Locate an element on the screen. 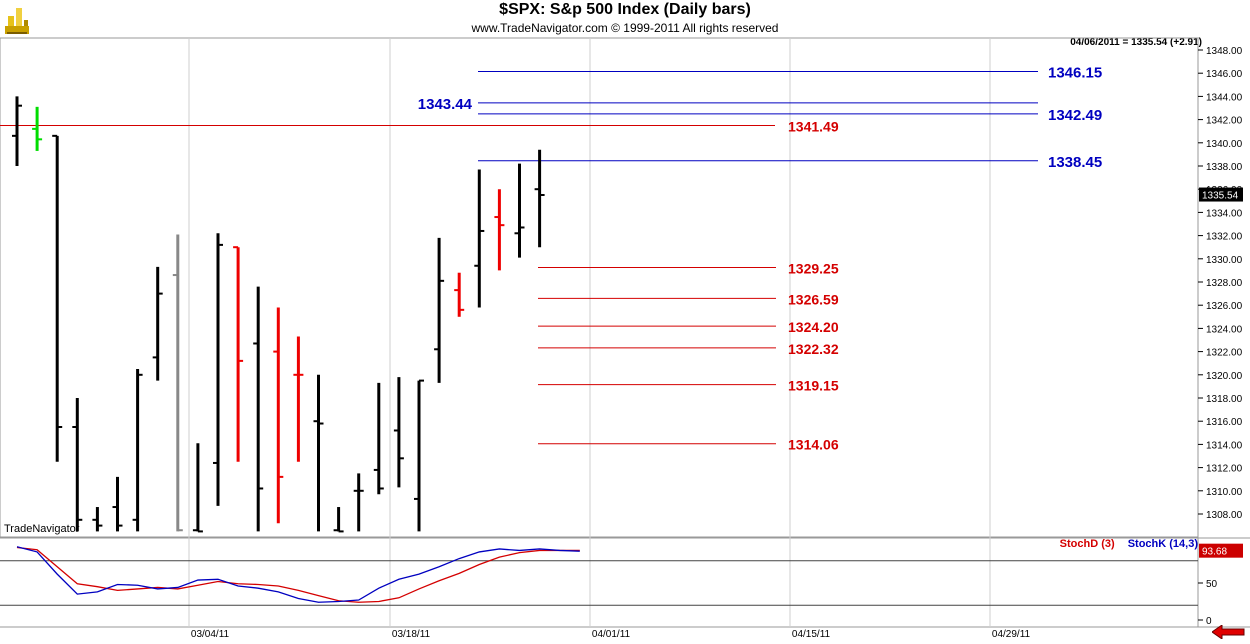  level-label: 1326.59 is located at coordinates (813, 299).